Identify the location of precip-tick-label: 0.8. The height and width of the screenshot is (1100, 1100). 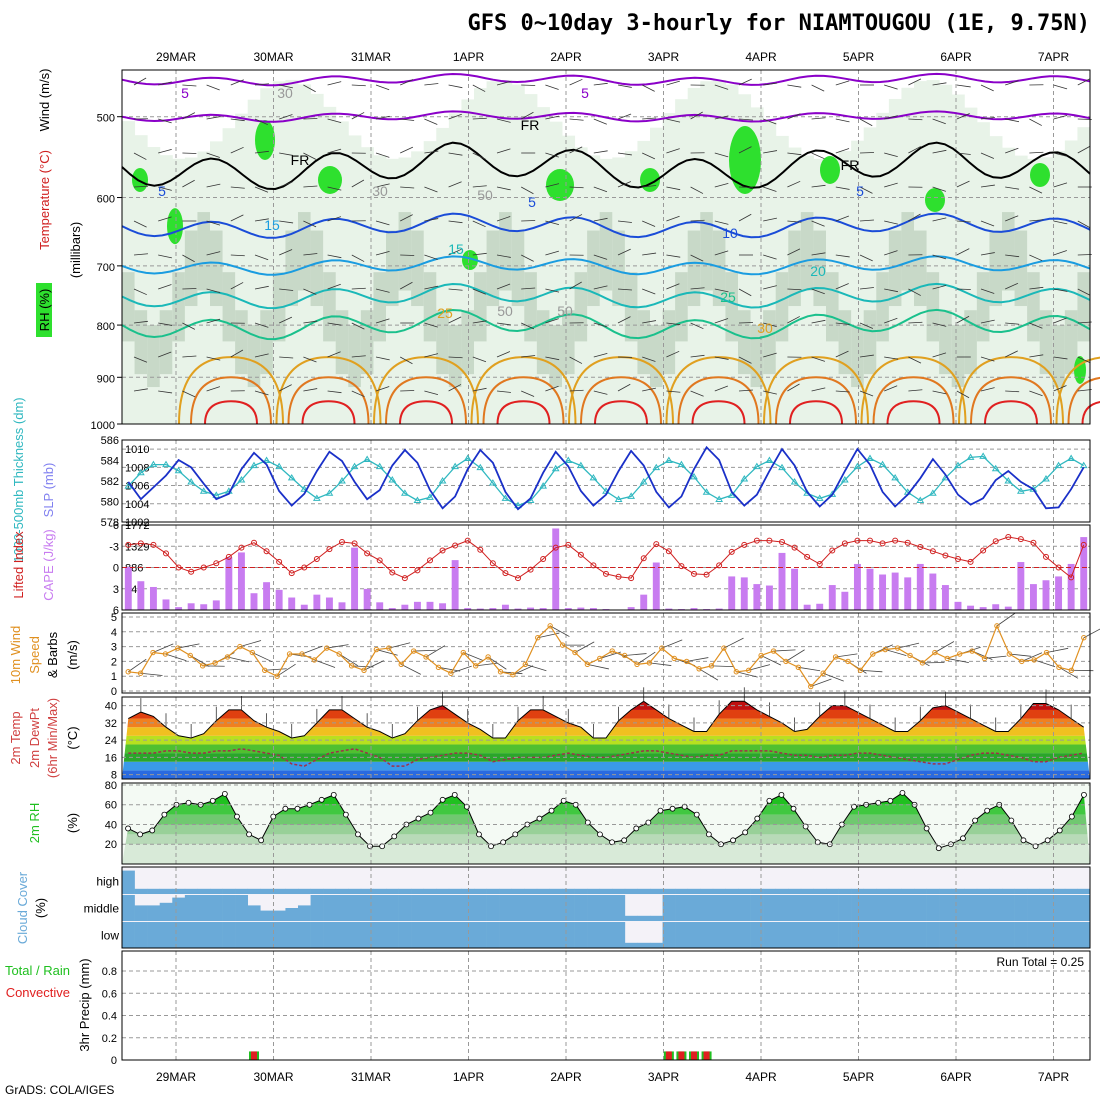
(109, 972).